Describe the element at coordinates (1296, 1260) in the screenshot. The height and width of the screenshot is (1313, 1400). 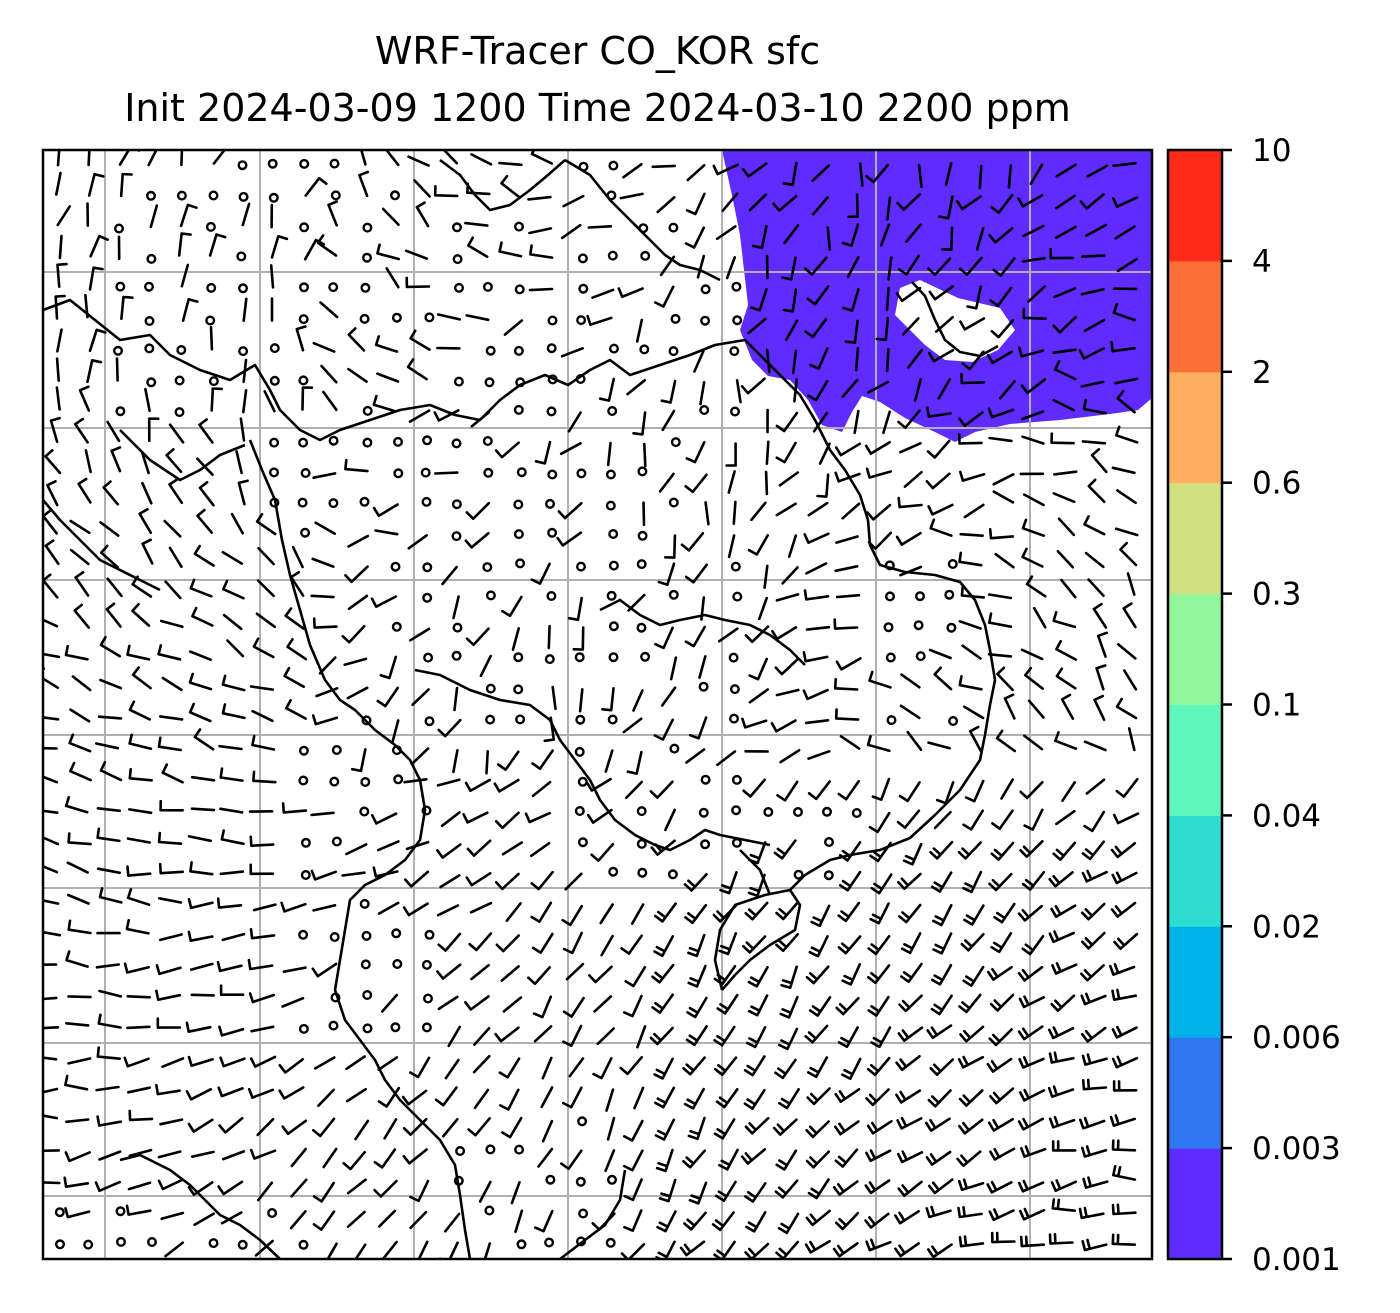
I see `colorbar-tick-label: 0.001` at that location.